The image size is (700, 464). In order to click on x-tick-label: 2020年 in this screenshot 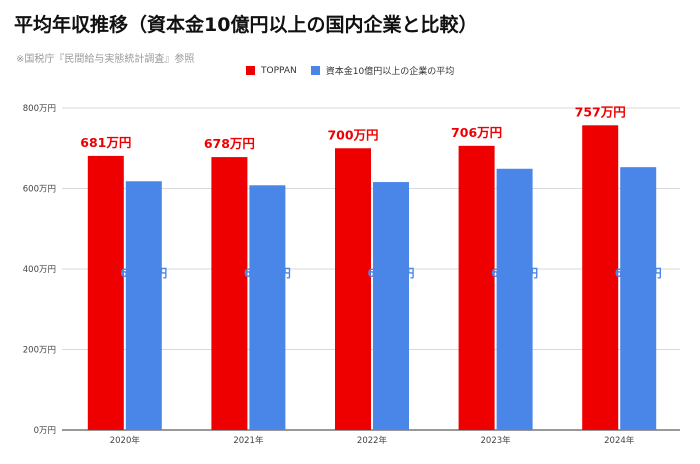, I will do `click(125, 440)`.